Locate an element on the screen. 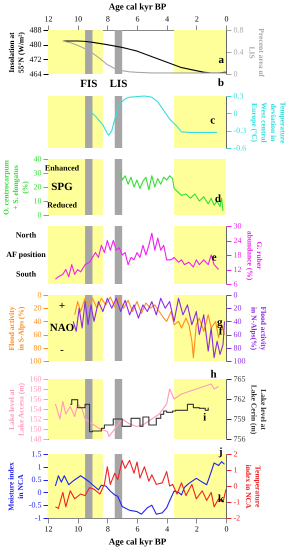 The height and width of the screenshot is (547, 299). series-label: h is located at coordinates (213, 374).